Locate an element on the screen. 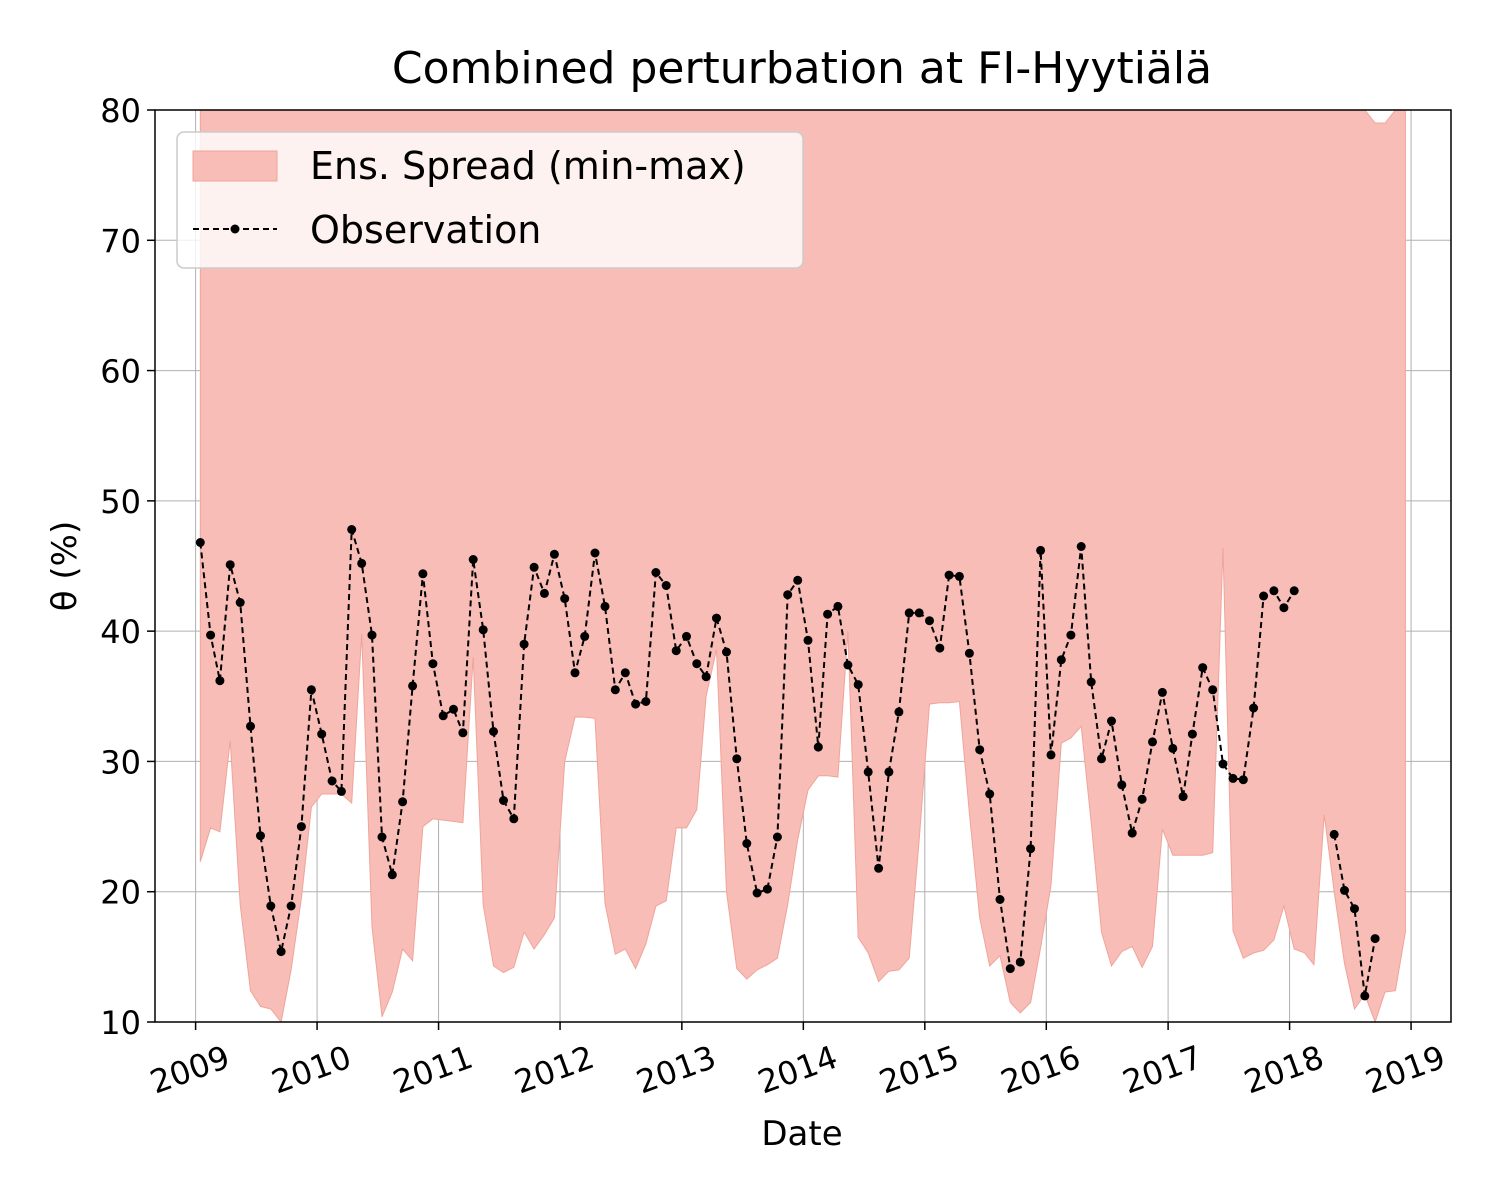  legend-observation-marker is located at coordinates (235, 229).